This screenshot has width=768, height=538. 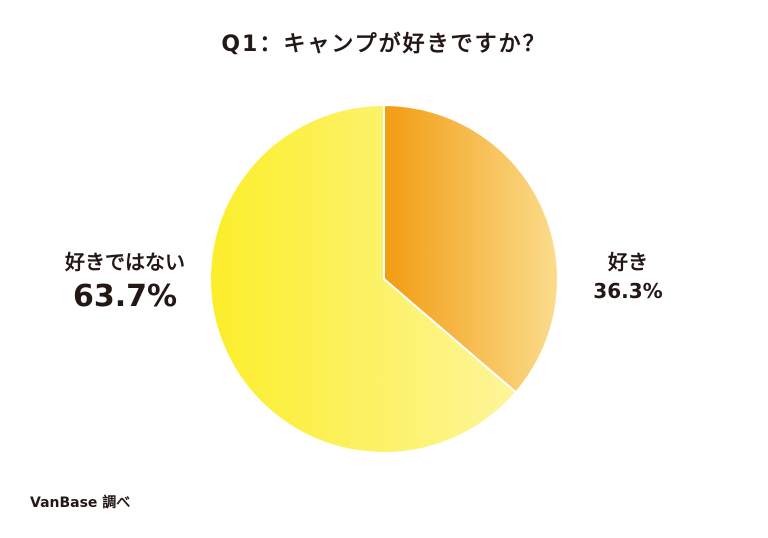 What do you see at coordinates (628, 262) in the screenshot?
I see `slice-label-like: 好き` at bounding box center [628, 262].